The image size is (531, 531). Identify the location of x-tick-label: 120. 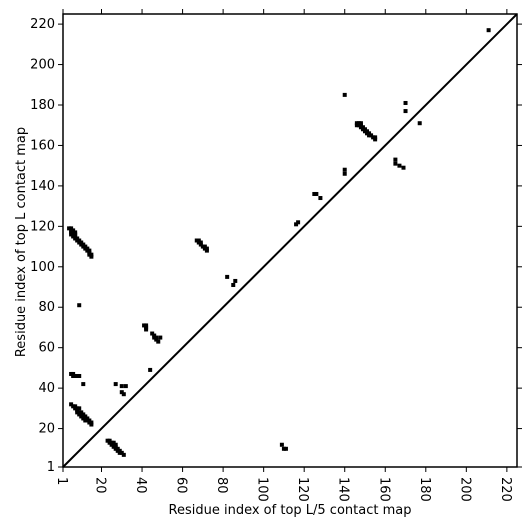
(302, 489).